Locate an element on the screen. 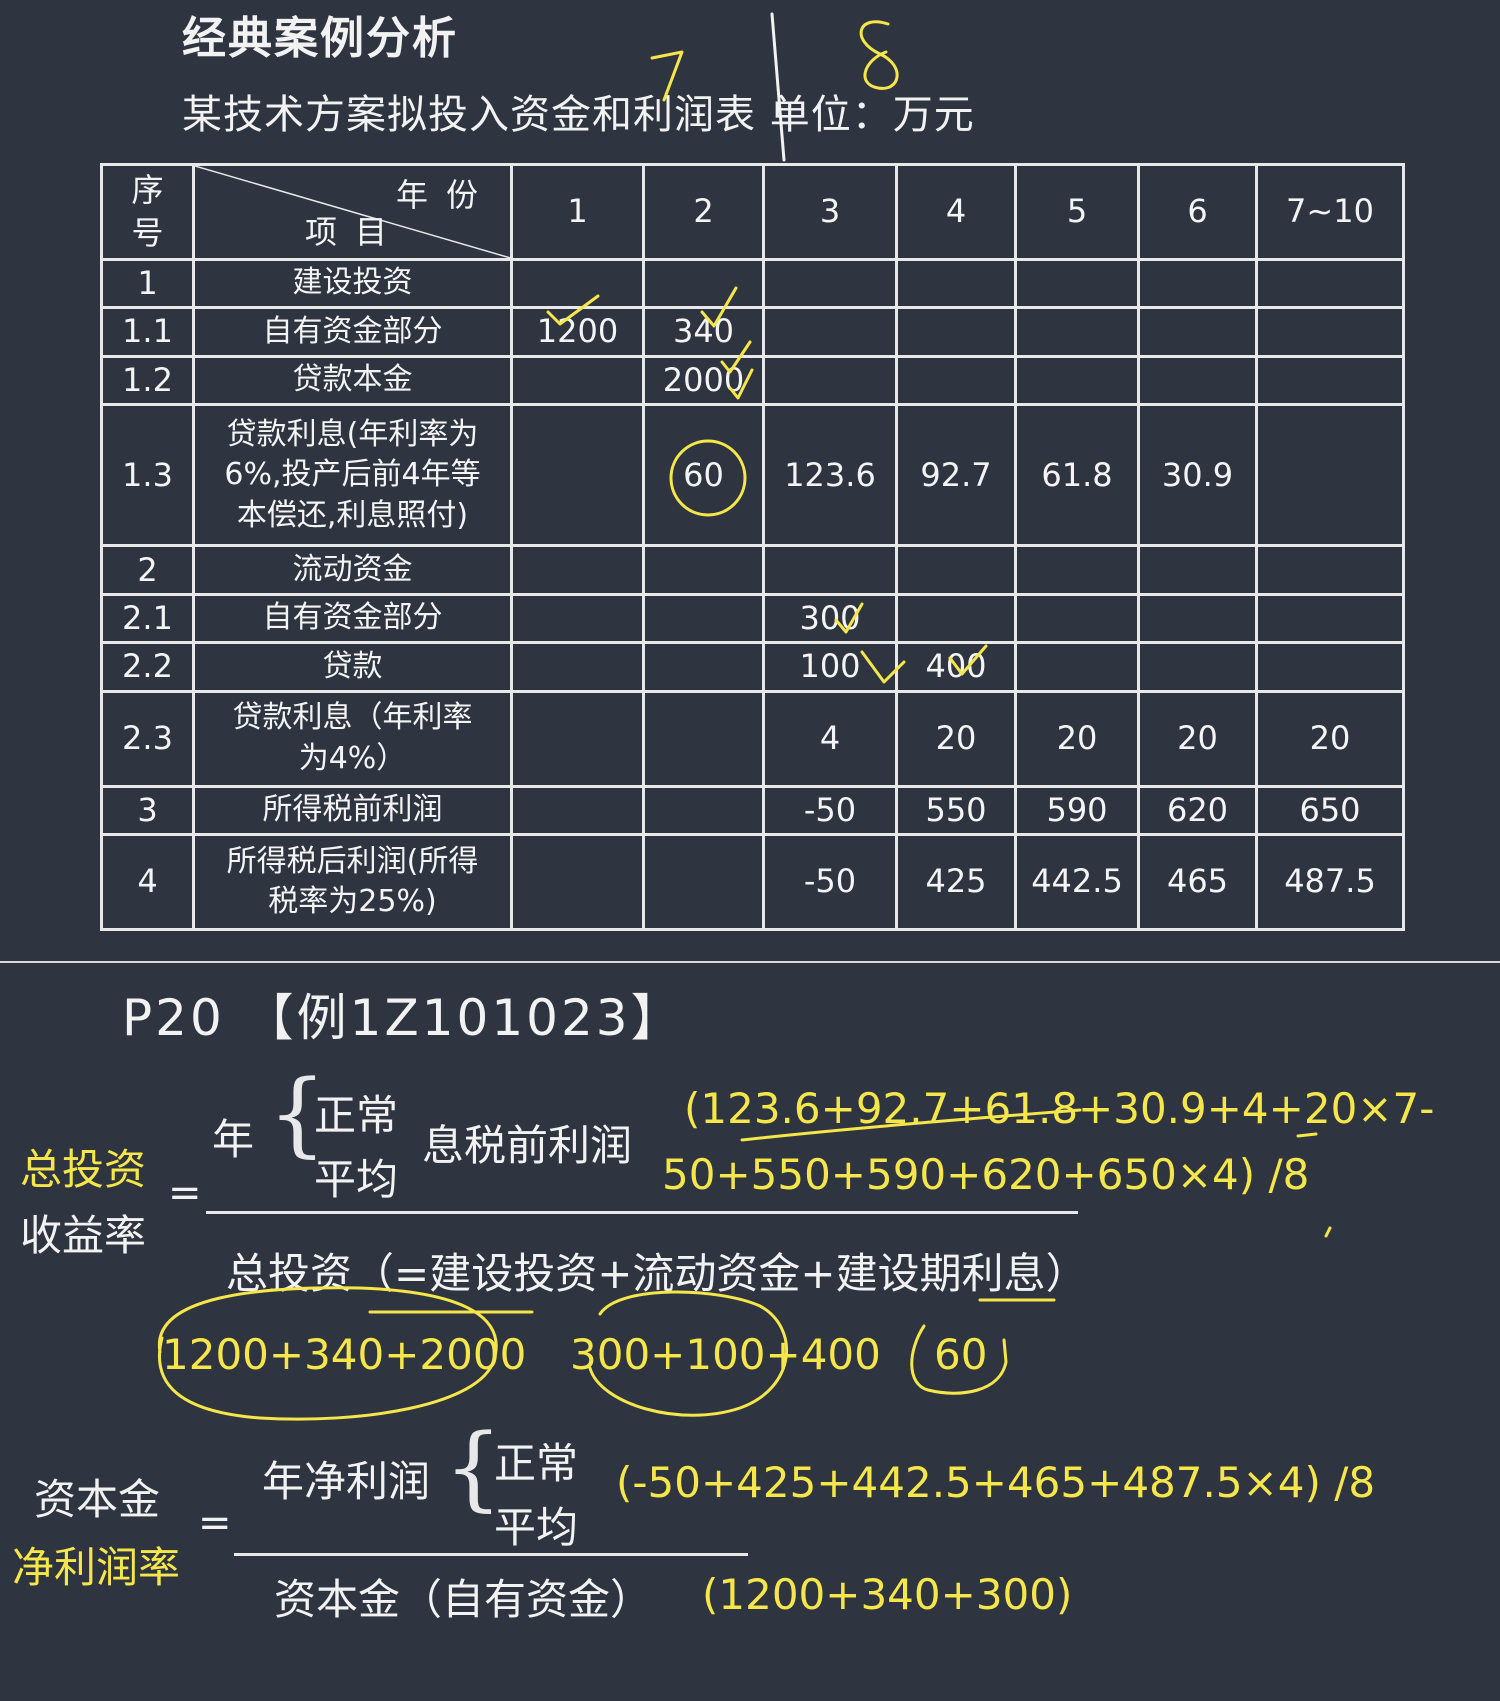 The width and height of the screenshot is (1500, 1701). row-value: 60 is located at coordinates (703, 475).